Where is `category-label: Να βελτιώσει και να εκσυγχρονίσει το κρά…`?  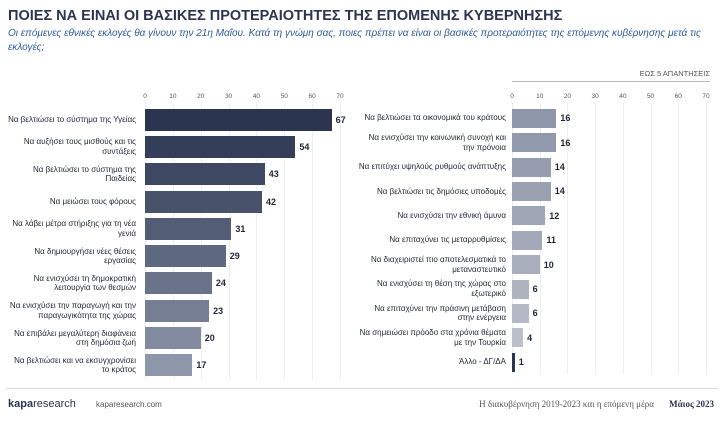 category-label: Να βελτιώσει και να εκσυγχρονίσει το κρά… is located at coordinates (75, 365).